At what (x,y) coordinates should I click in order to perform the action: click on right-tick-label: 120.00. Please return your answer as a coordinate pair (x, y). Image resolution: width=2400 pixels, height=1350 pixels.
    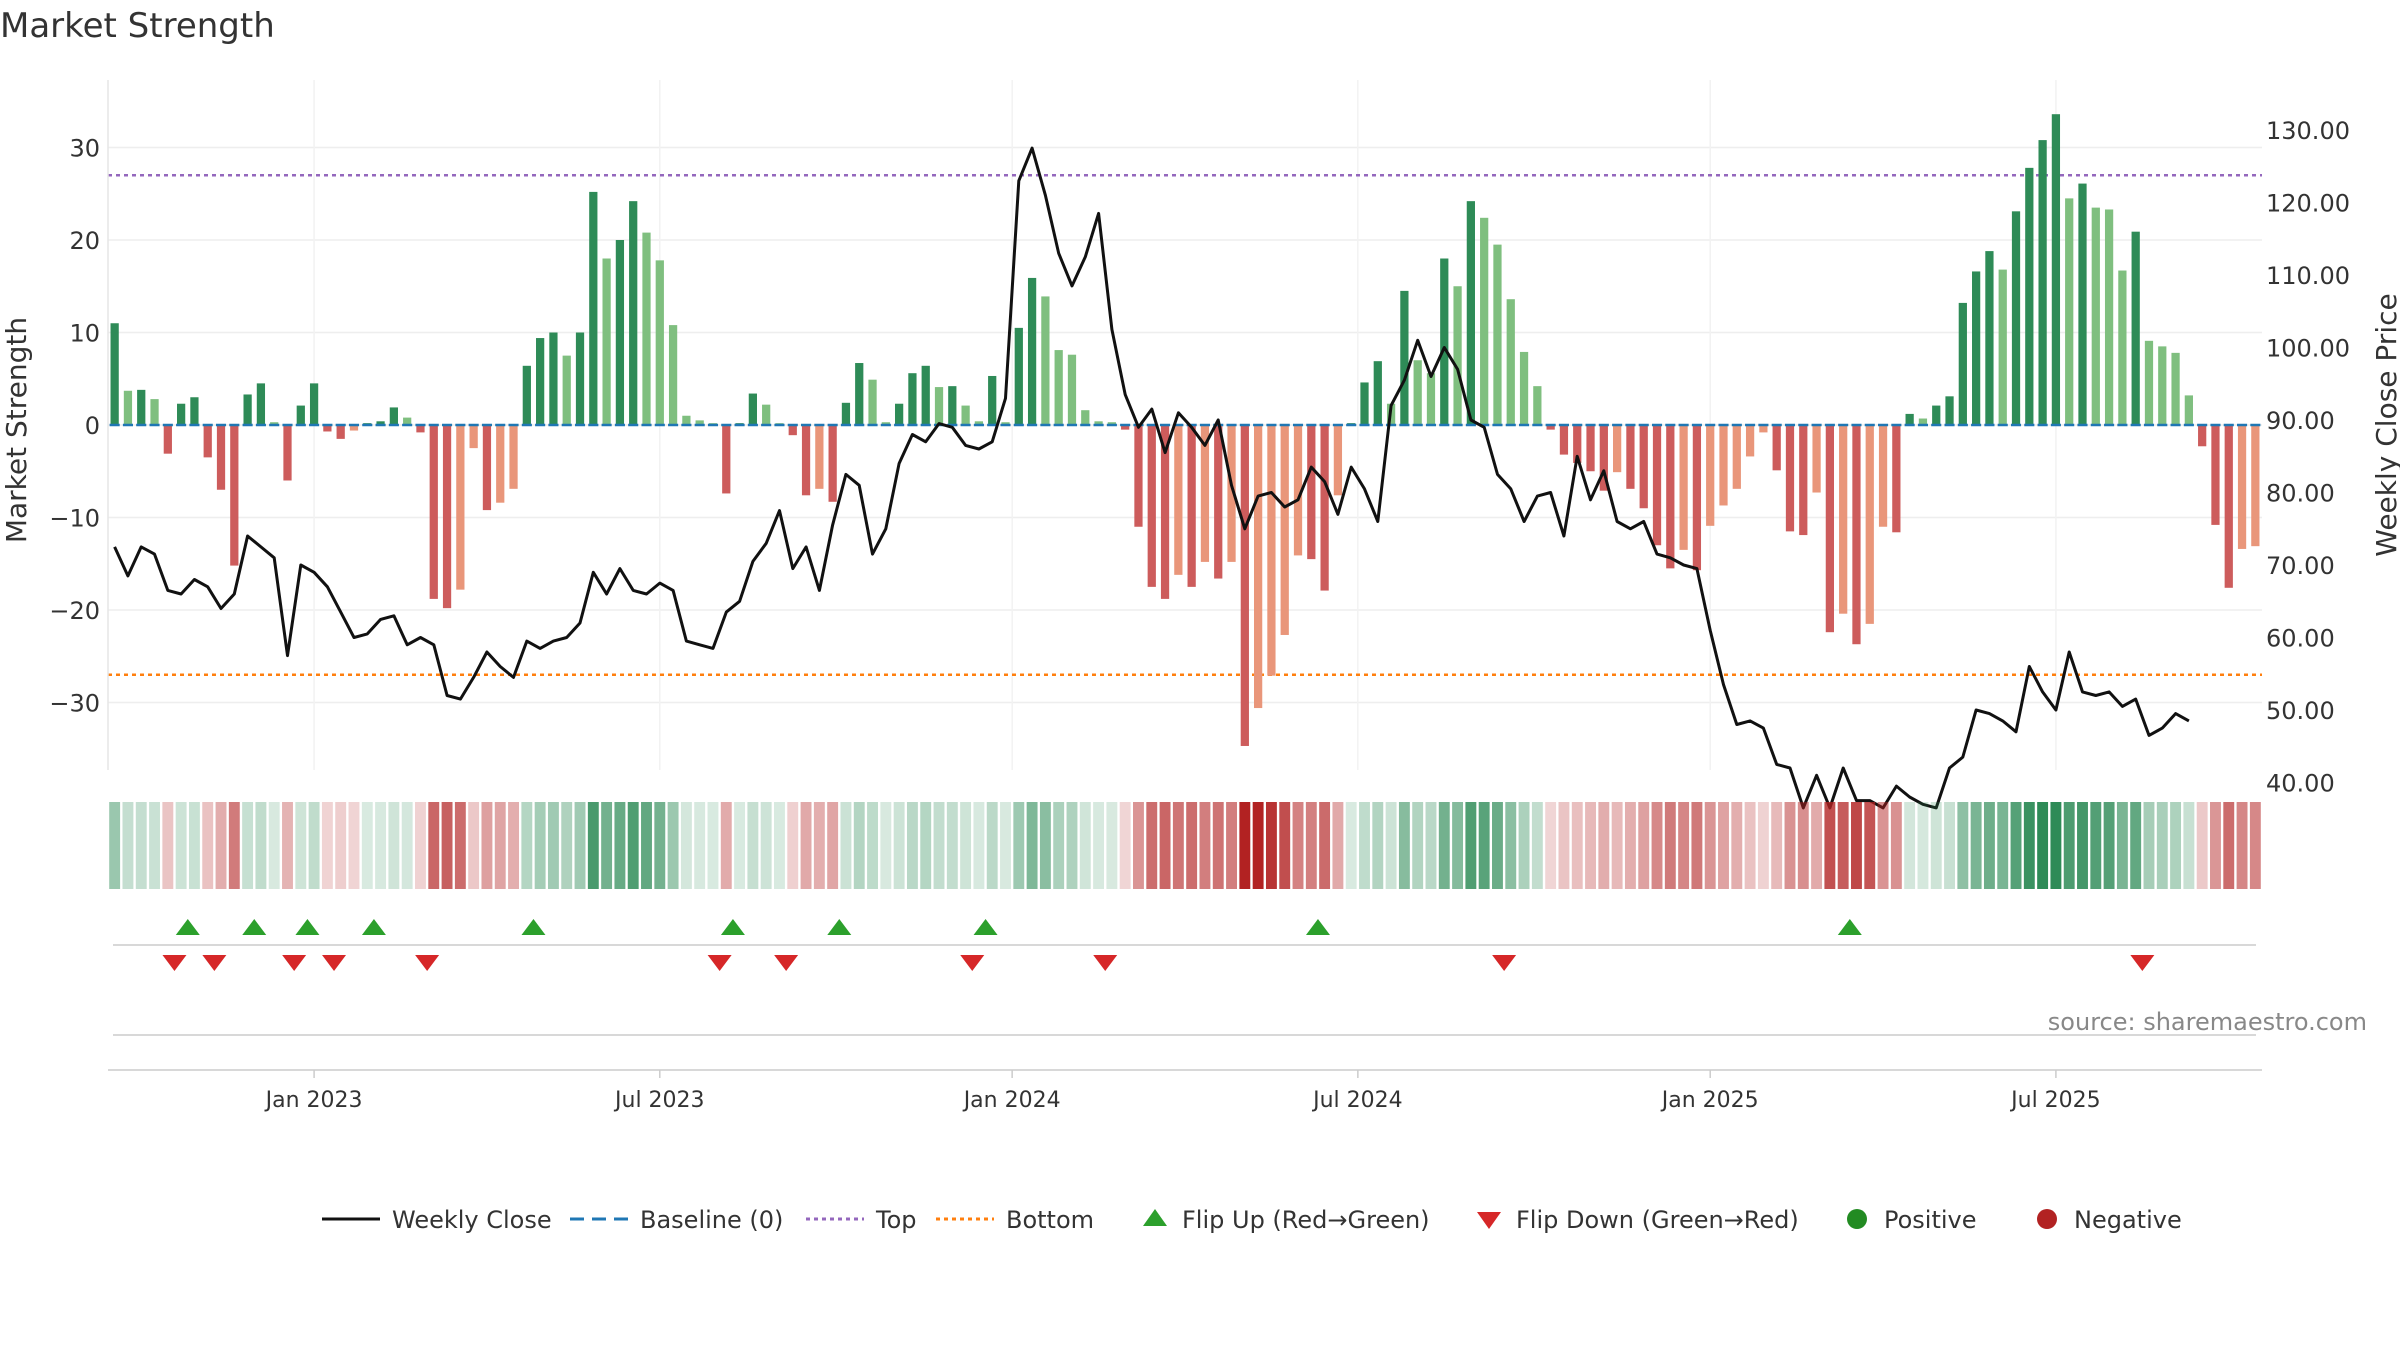
    Looking at the image, I should click on (2308, 204).